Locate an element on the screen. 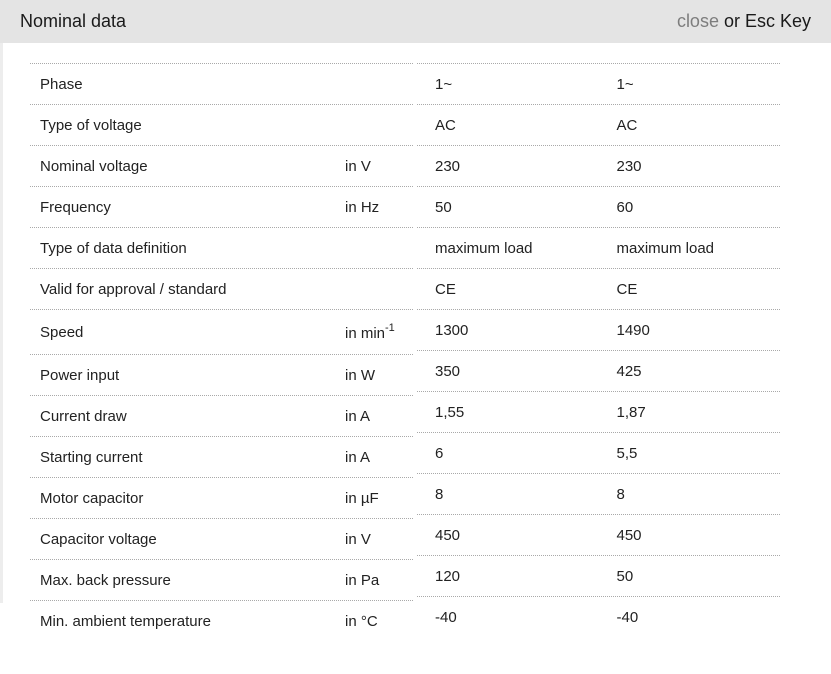  row-label: Min. ambient temperature is located at coordinates (125, 621).